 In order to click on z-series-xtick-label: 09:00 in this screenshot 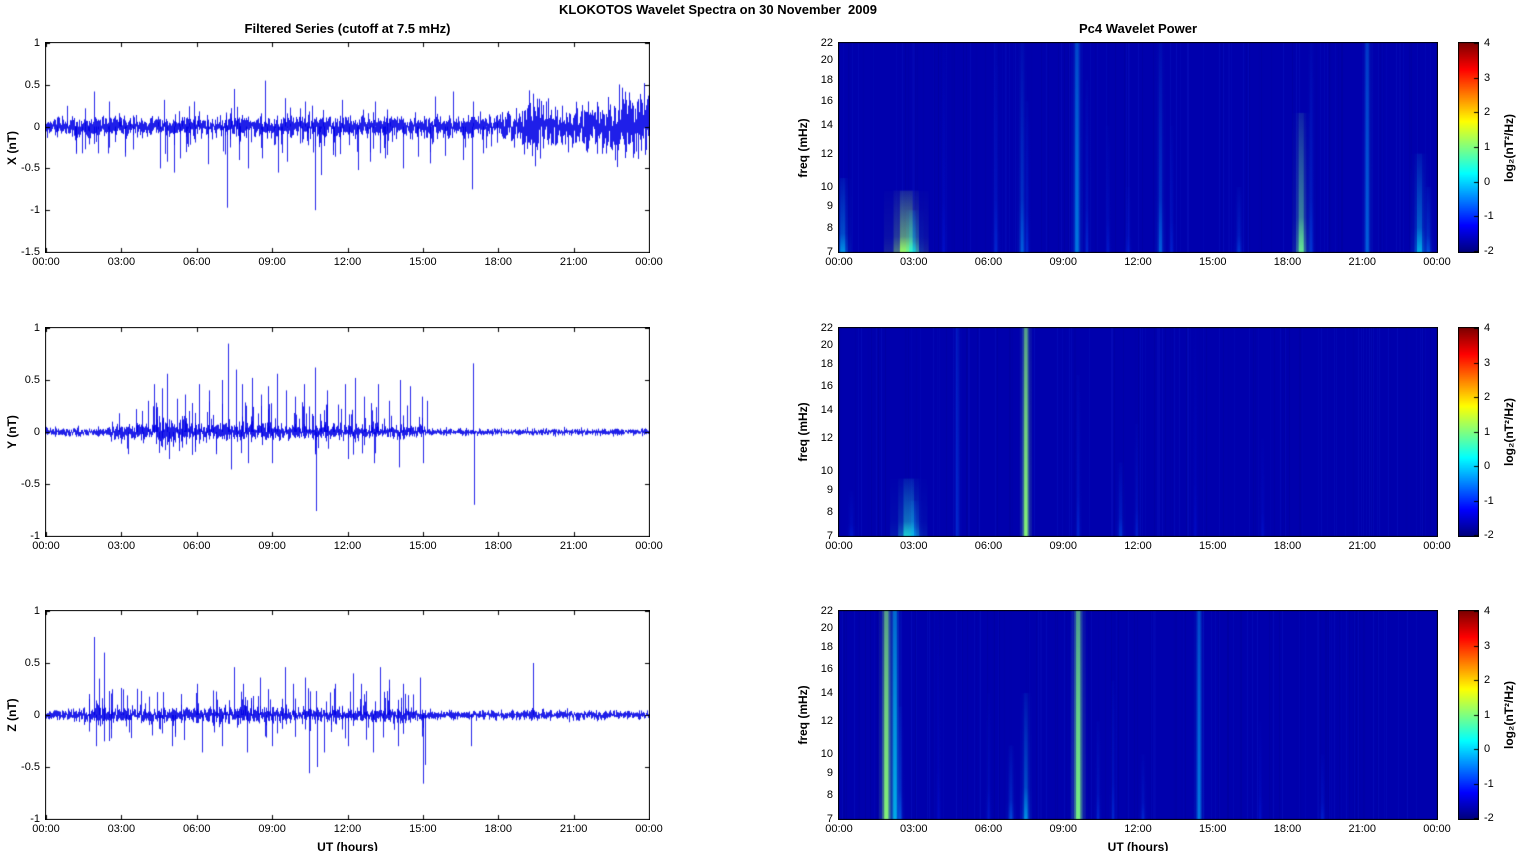, I will do `click(272, 829)`.